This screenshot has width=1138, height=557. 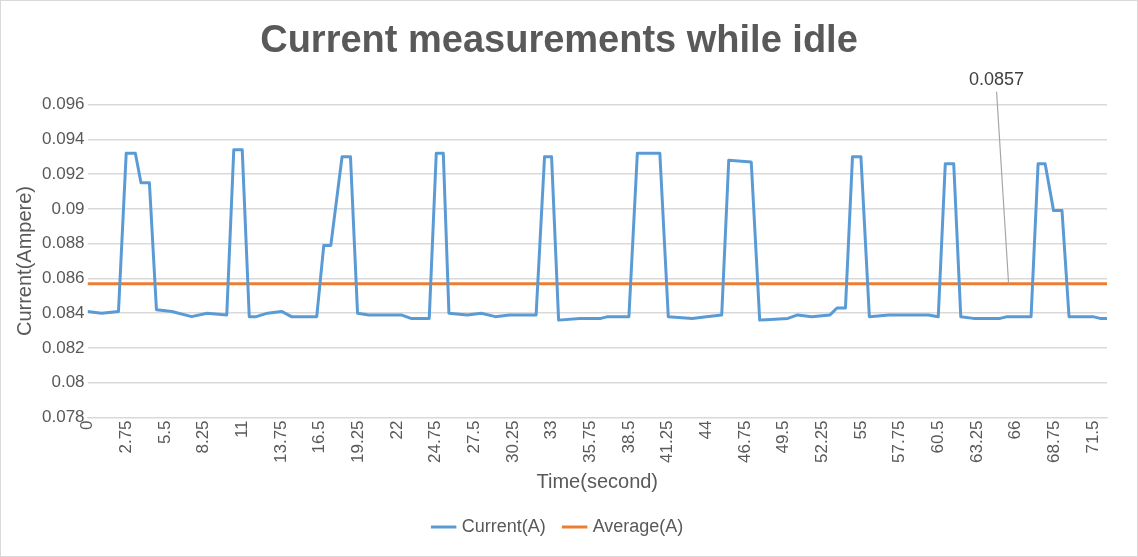 What do you see at coordinates (203, 437) in the screenshot?
I see `x-tick-label: 8.25` at bounding box center [203, 437].